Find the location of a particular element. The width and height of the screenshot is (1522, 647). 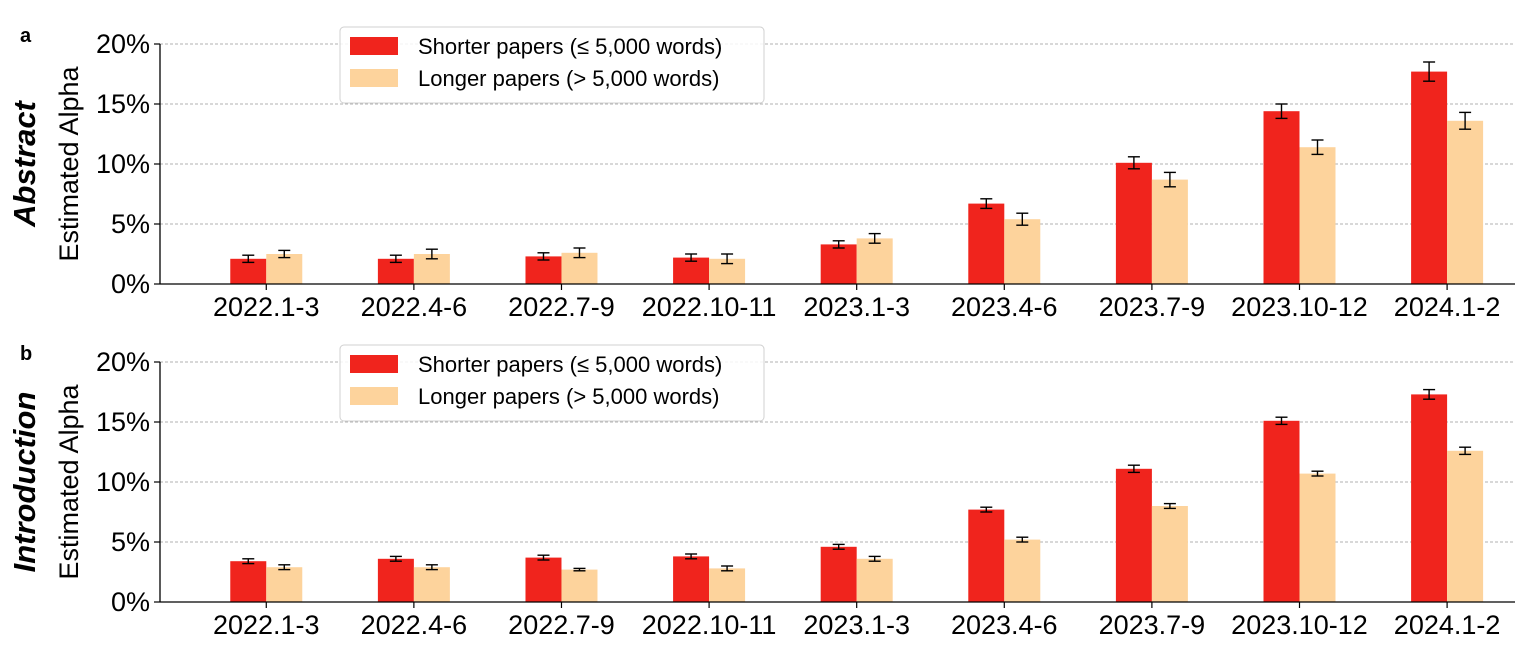

panel-letter: a is located at coordinates (26, 36).